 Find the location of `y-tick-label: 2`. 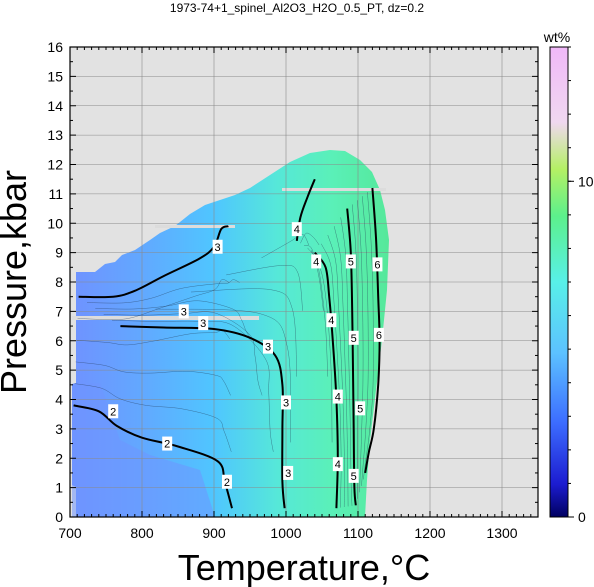

y-tick-label: 2 is located at coordinates (59, 458).